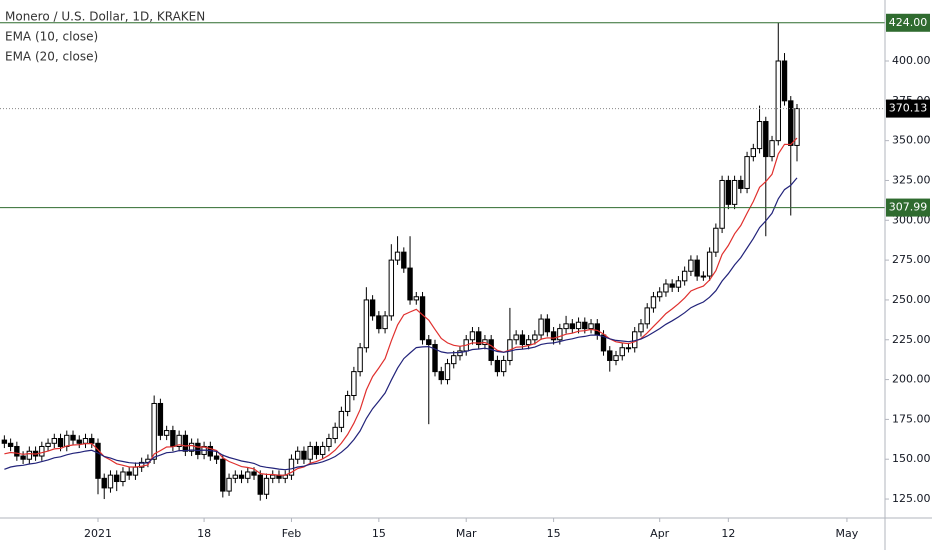 The width and height of the screenshot is (932, 550). I want to click on x-tick-label: Mar, so click(466, 533).